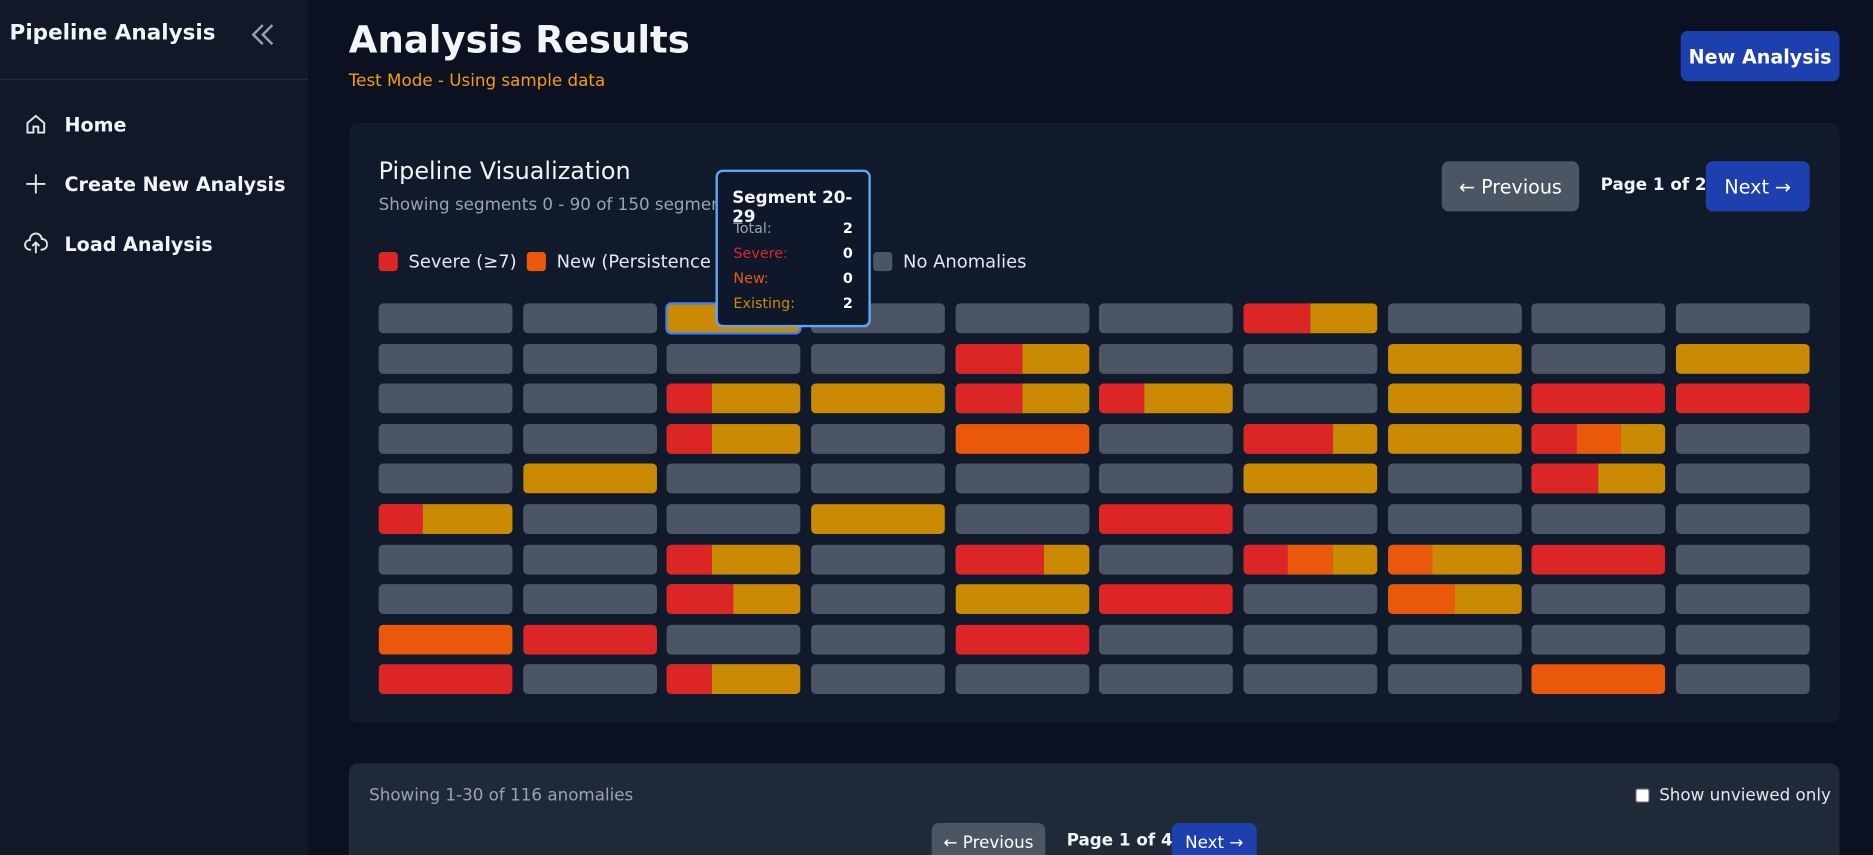 This screenshot has width=1873, height=855. What do you see at coordinates (262, 35) in the screenshot?
I see `collapse-button` at bounding box center [262, 35].